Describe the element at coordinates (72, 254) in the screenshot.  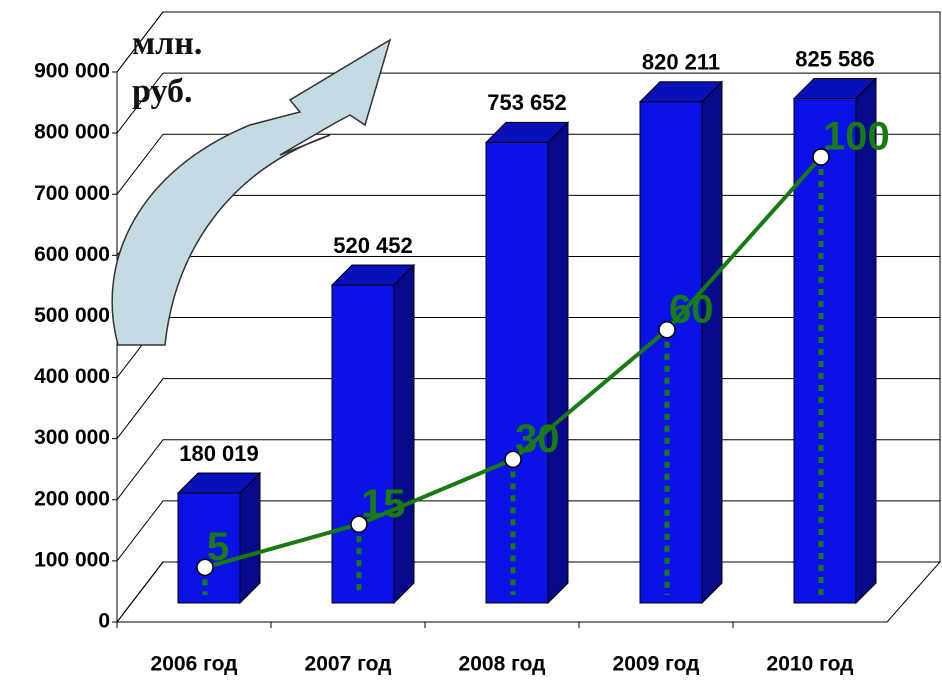
I see `y-tick-label: 600 000` at that location.